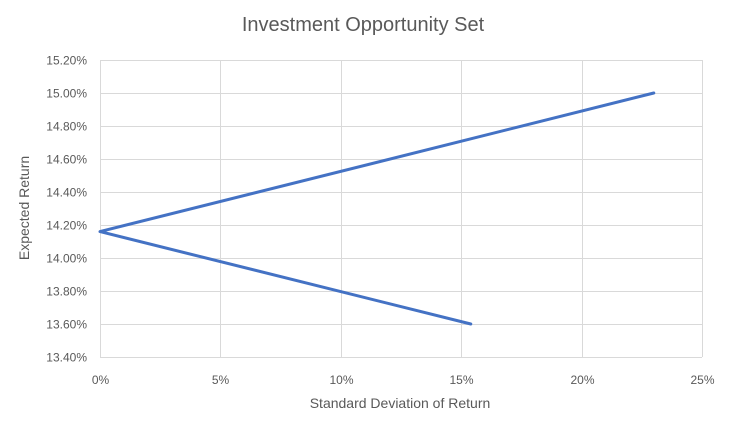 The height and width of the screenshot is (425, 731). Describe the element at coordinates (66, 259) in the screenshot. I see `y-tick-label: 14.00%` at that location.